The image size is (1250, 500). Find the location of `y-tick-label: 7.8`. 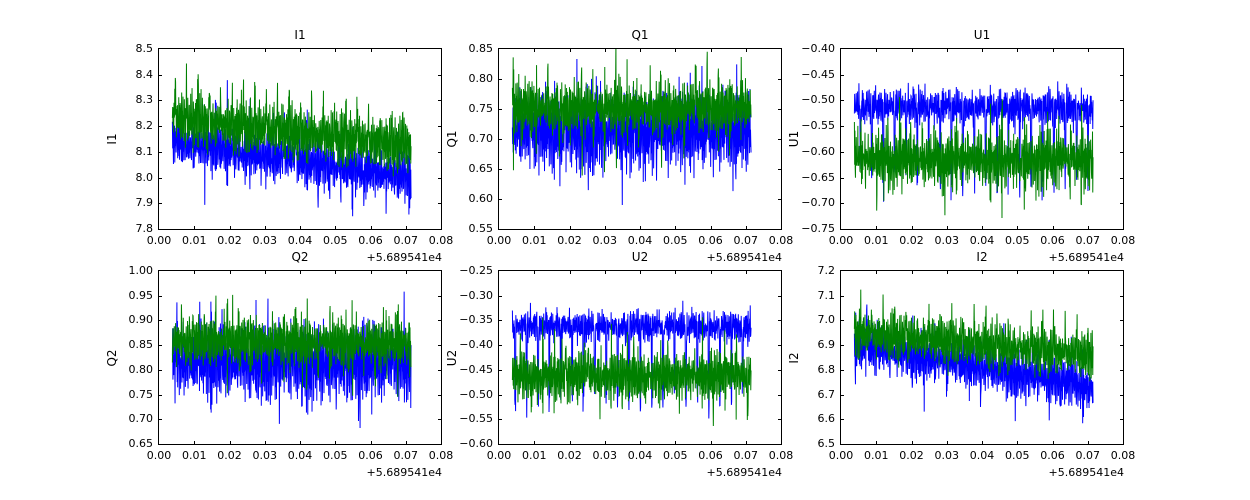

y-tick-label: 7.8 is located at coordinates (144, 228).